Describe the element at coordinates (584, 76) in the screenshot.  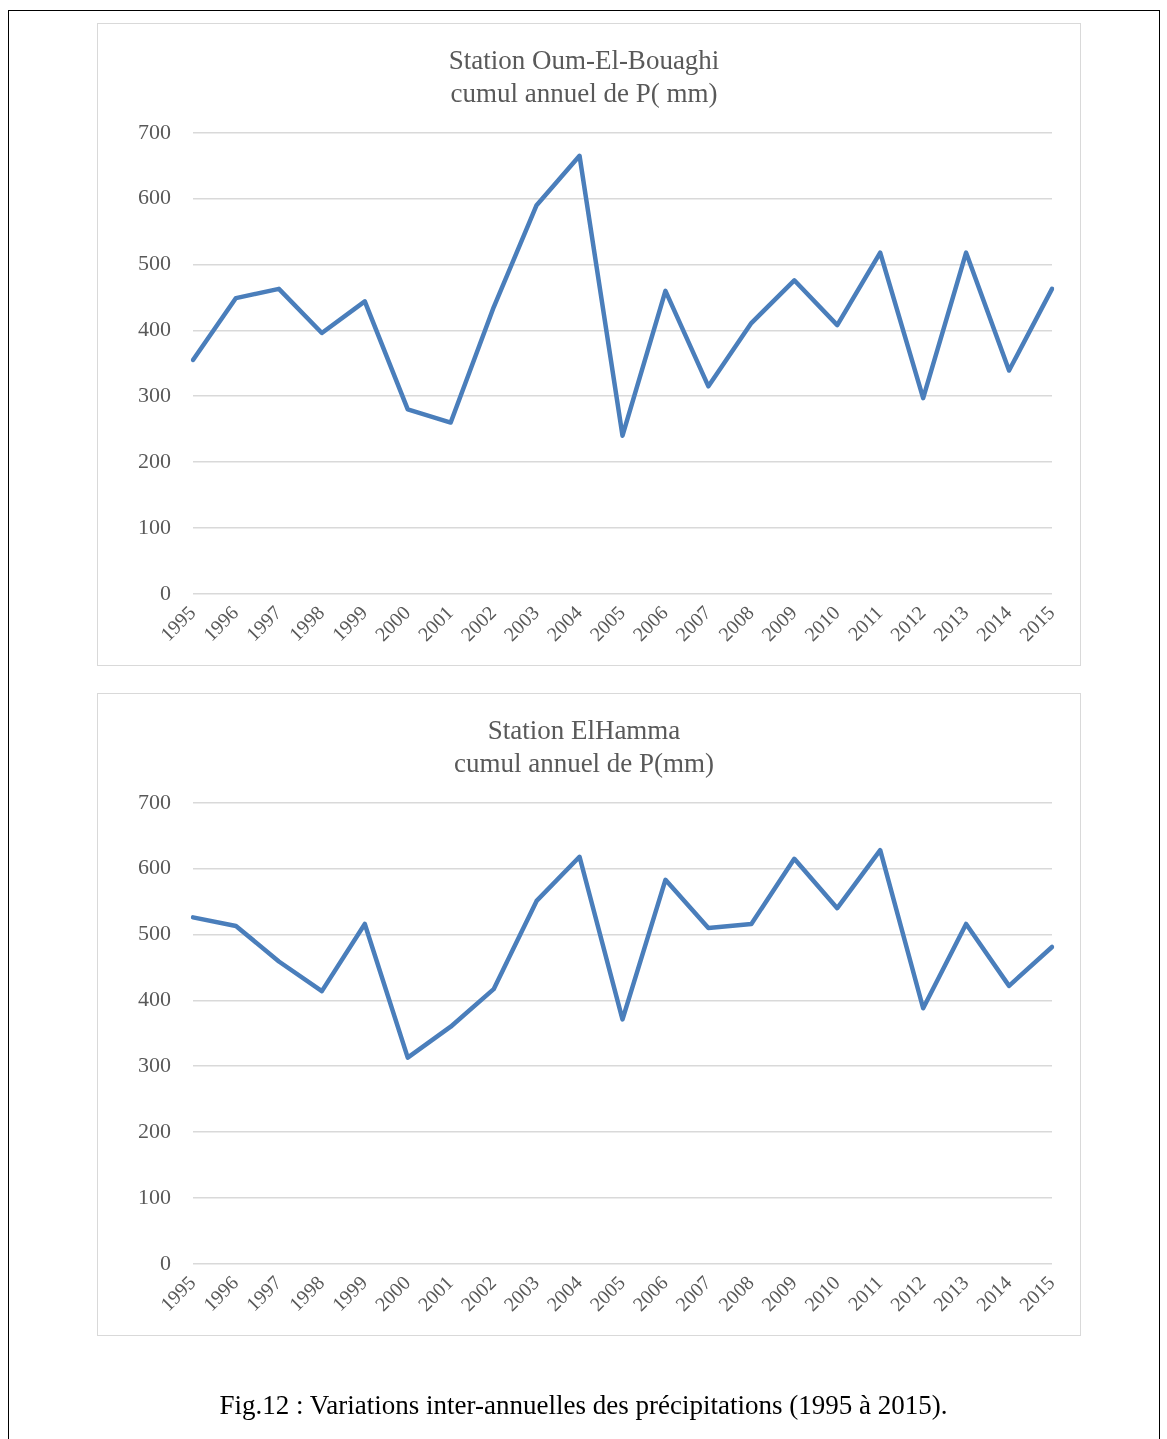
I see `chart-title: Station Oum-El-Bouaghi cumul annuel de P( mm)` at that location.